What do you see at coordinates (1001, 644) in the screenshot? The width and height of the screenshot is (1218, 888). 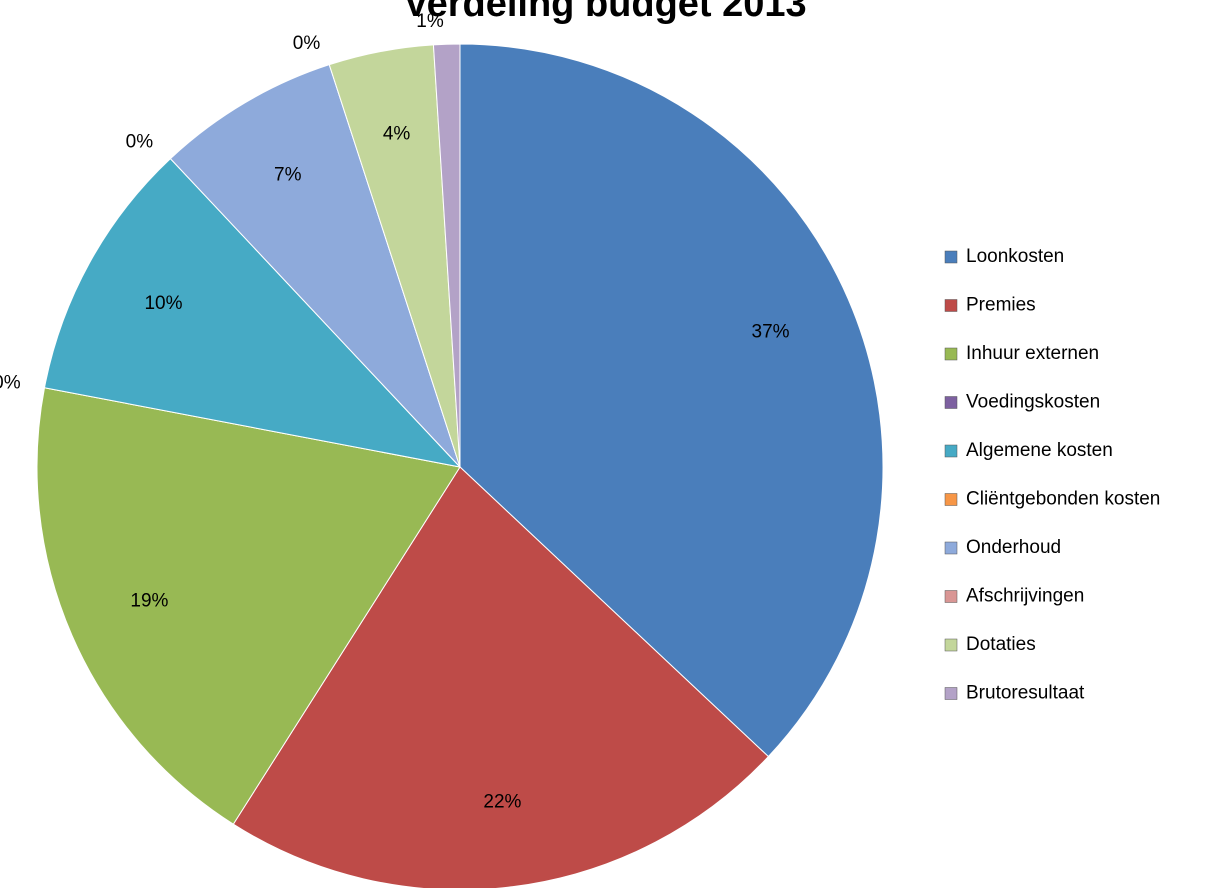 I see `legend-label: Dotaties` at bounding box center [1001, 644].